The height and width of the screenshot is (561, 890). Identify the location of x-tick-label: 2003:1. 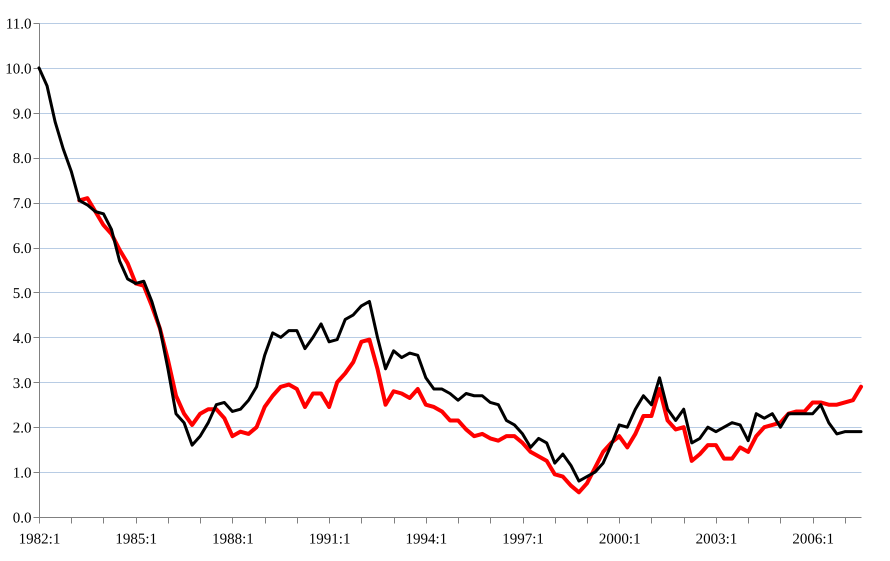
(717, 540).